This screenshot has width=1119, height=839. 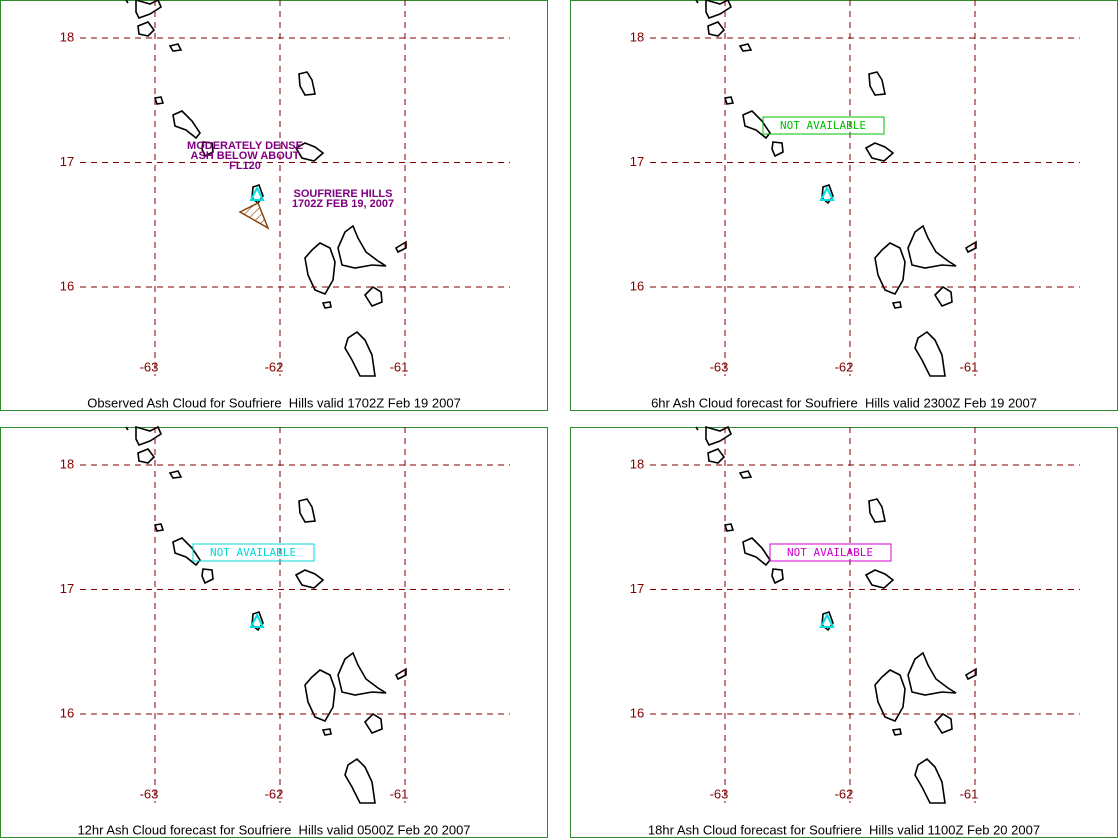 What do you see at coordinates (245, 156) in the screenshot?
I see `cloud-label: ASH BELOW ABOUT` at bounding box center [245, 156].